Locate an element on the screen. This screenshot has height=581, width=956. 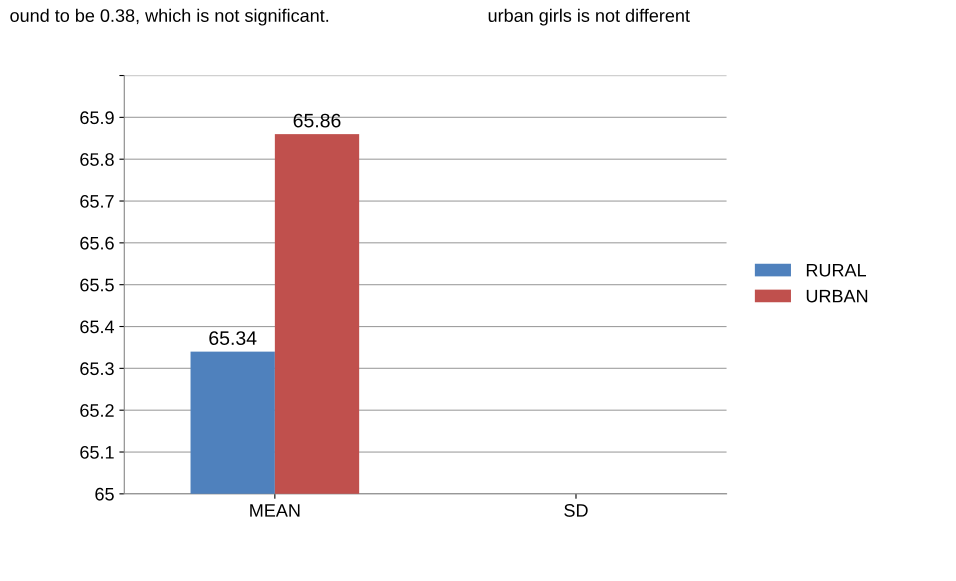
y-tick-label: 65.3 is located at coordinates (97, 369).